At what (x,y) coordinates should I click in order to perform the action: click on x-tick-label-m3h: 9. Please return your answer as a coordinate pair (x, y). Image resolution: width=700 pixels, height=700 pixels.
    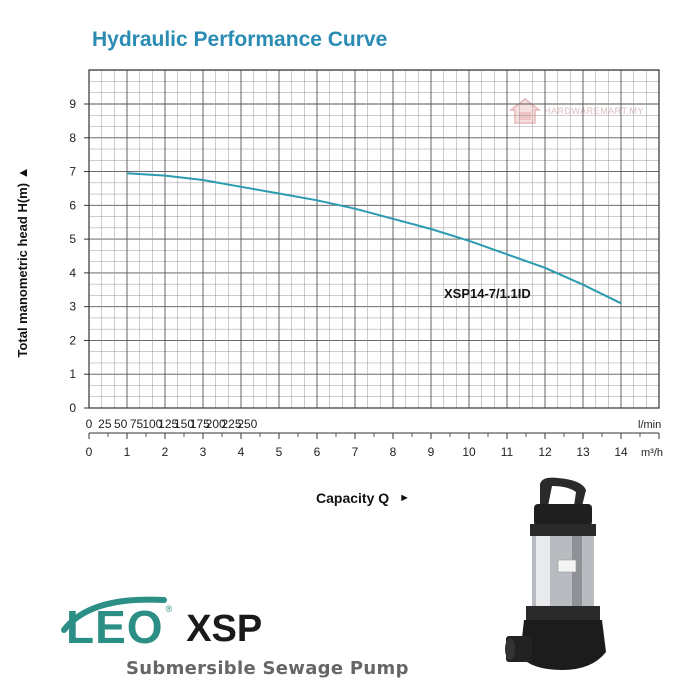
    Looking at the image, I should click on (431, 452).